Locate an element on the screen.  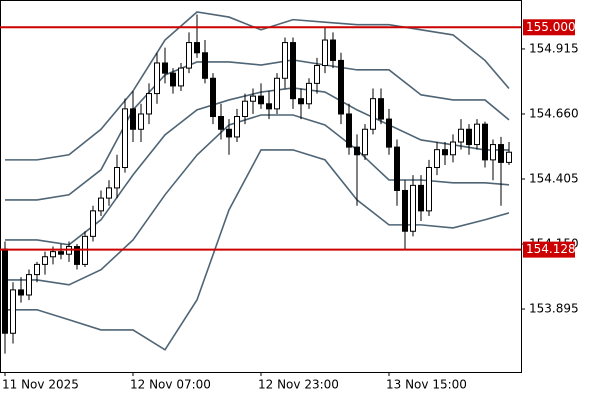
level-label: 155.000 is located at coordinates (551, 27).